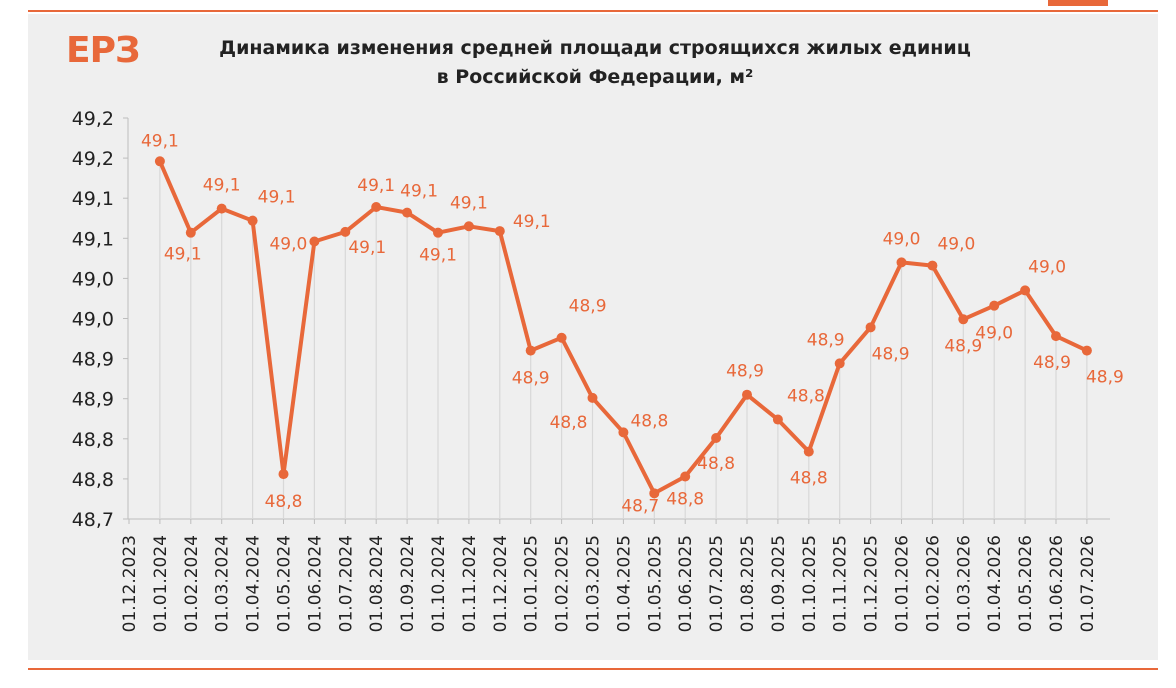  Describe the element at coordinates (717, 583) in the screenshot. I see `x-tick-label: 01.07.2025` at that location.